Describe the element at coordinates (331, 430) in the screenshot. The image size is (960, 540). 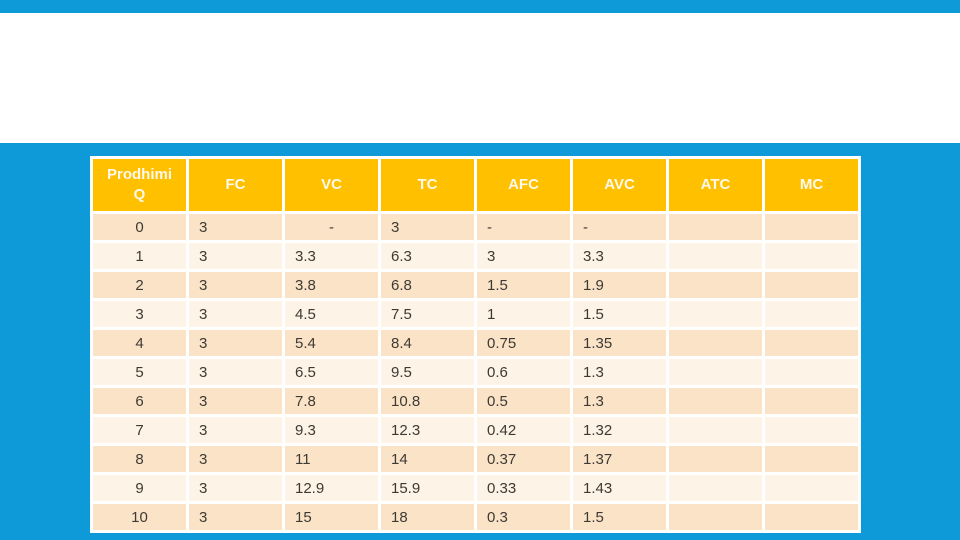
I see `table-cell: 9.3` at that location.